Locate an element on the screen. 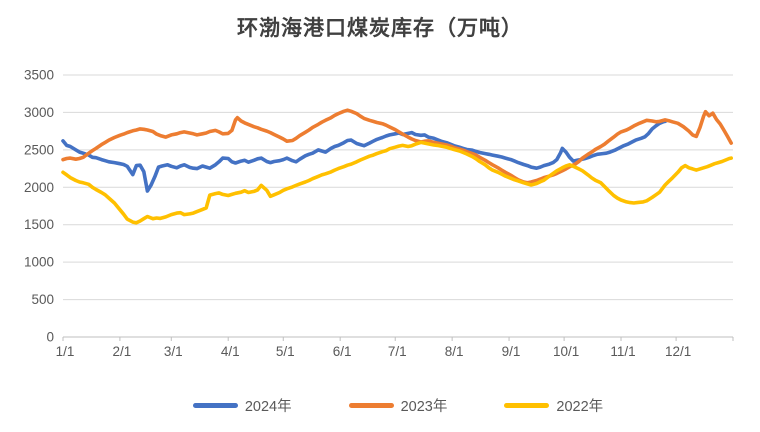 The image size is (760, 432). legend-item-2024: 2024年 is located at coordinates (242, 405).